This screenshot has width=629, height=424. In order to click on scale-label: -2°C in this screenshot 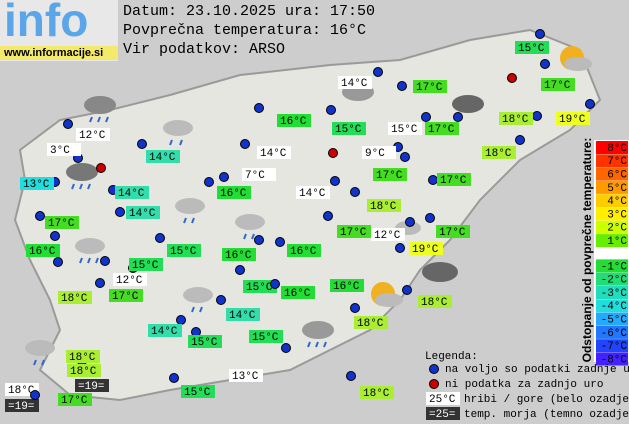, I will do `click(614, 281)`.